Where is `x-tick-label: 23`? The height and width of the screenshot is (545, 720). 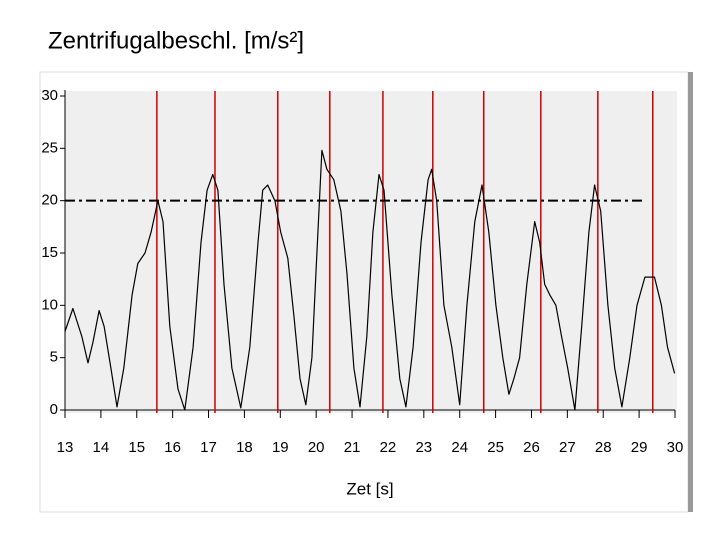 x-tick-label: 23 is located at coordinates (423, 447).